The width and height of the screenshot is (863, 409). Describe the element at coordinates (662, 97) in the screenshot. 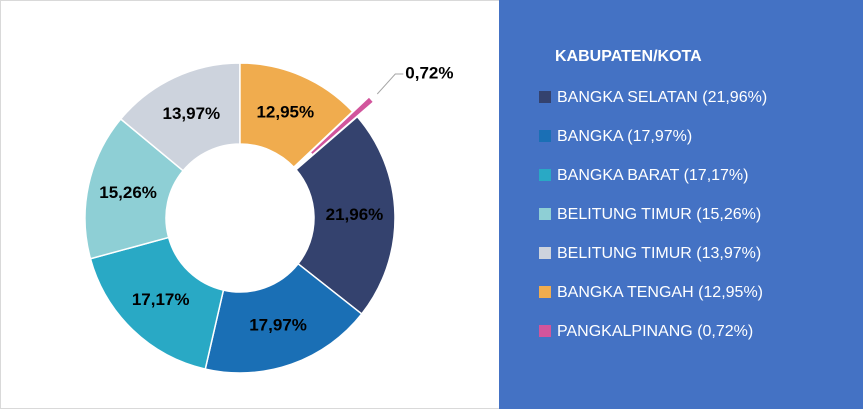

I see `legend-label: BANGKA SELATAN (21,96%)` at that location.